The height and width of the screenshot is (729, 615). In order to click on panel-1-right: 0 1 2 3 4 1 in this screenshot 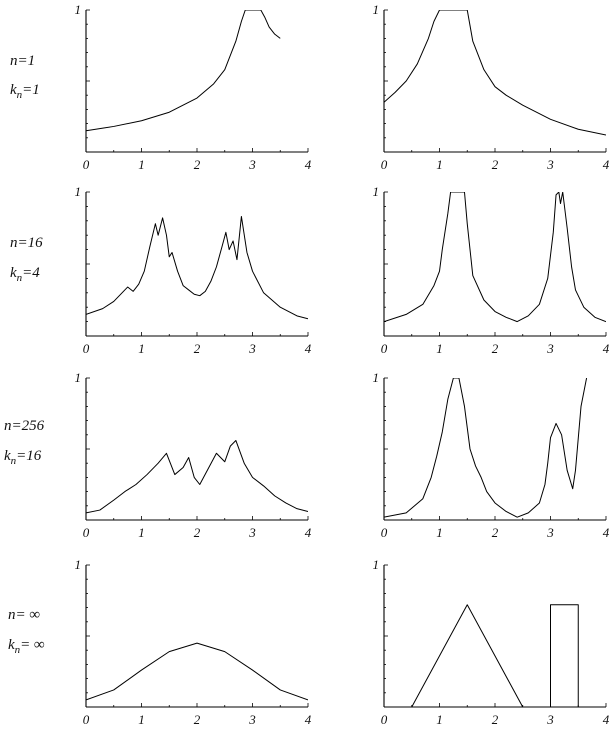, I will do `click(491, 270)`.